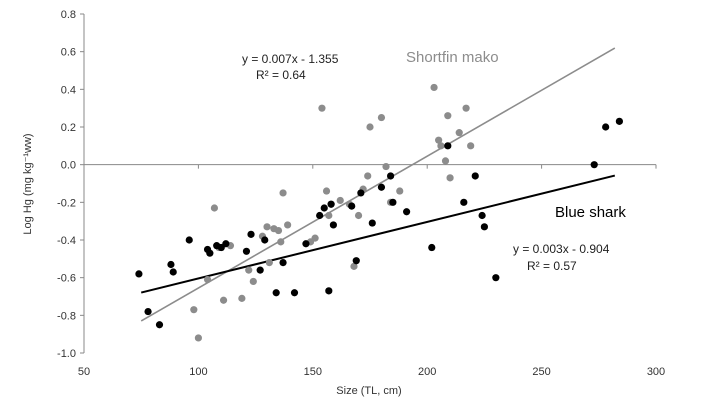  Describe the element at coordinates (452, 57) in the screenshot. I see `shortfin-mako-label: Shortfin mako` at that location.